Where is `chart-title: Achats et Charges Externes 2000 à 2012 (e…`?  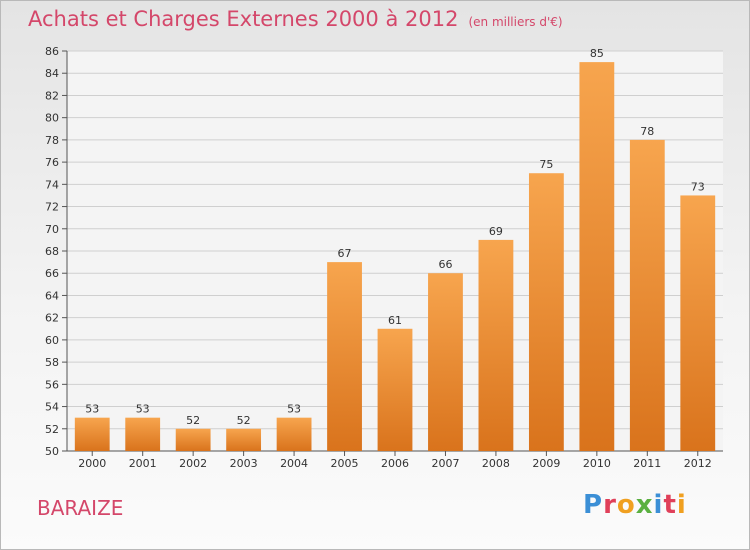
chart-title: Achats et Charges Externes 2000 à 2012 (e… is located at coordinates (295, 19).